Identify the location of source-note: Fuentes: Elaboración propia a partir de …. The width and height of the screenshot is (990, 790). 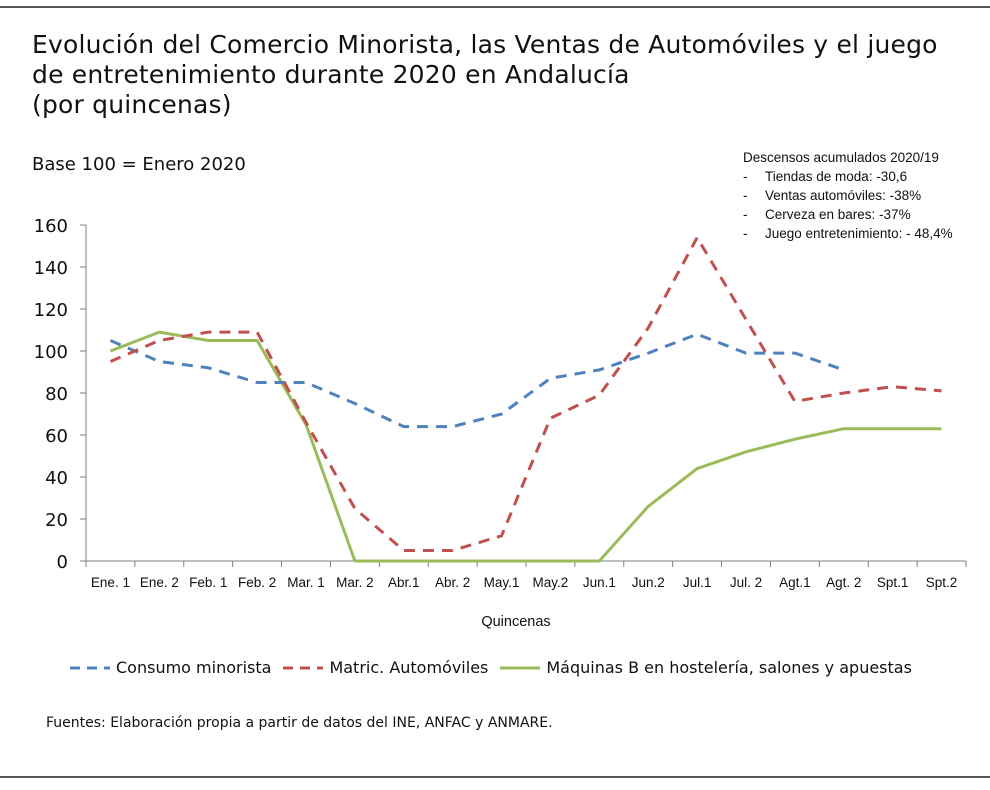
(299, 723).